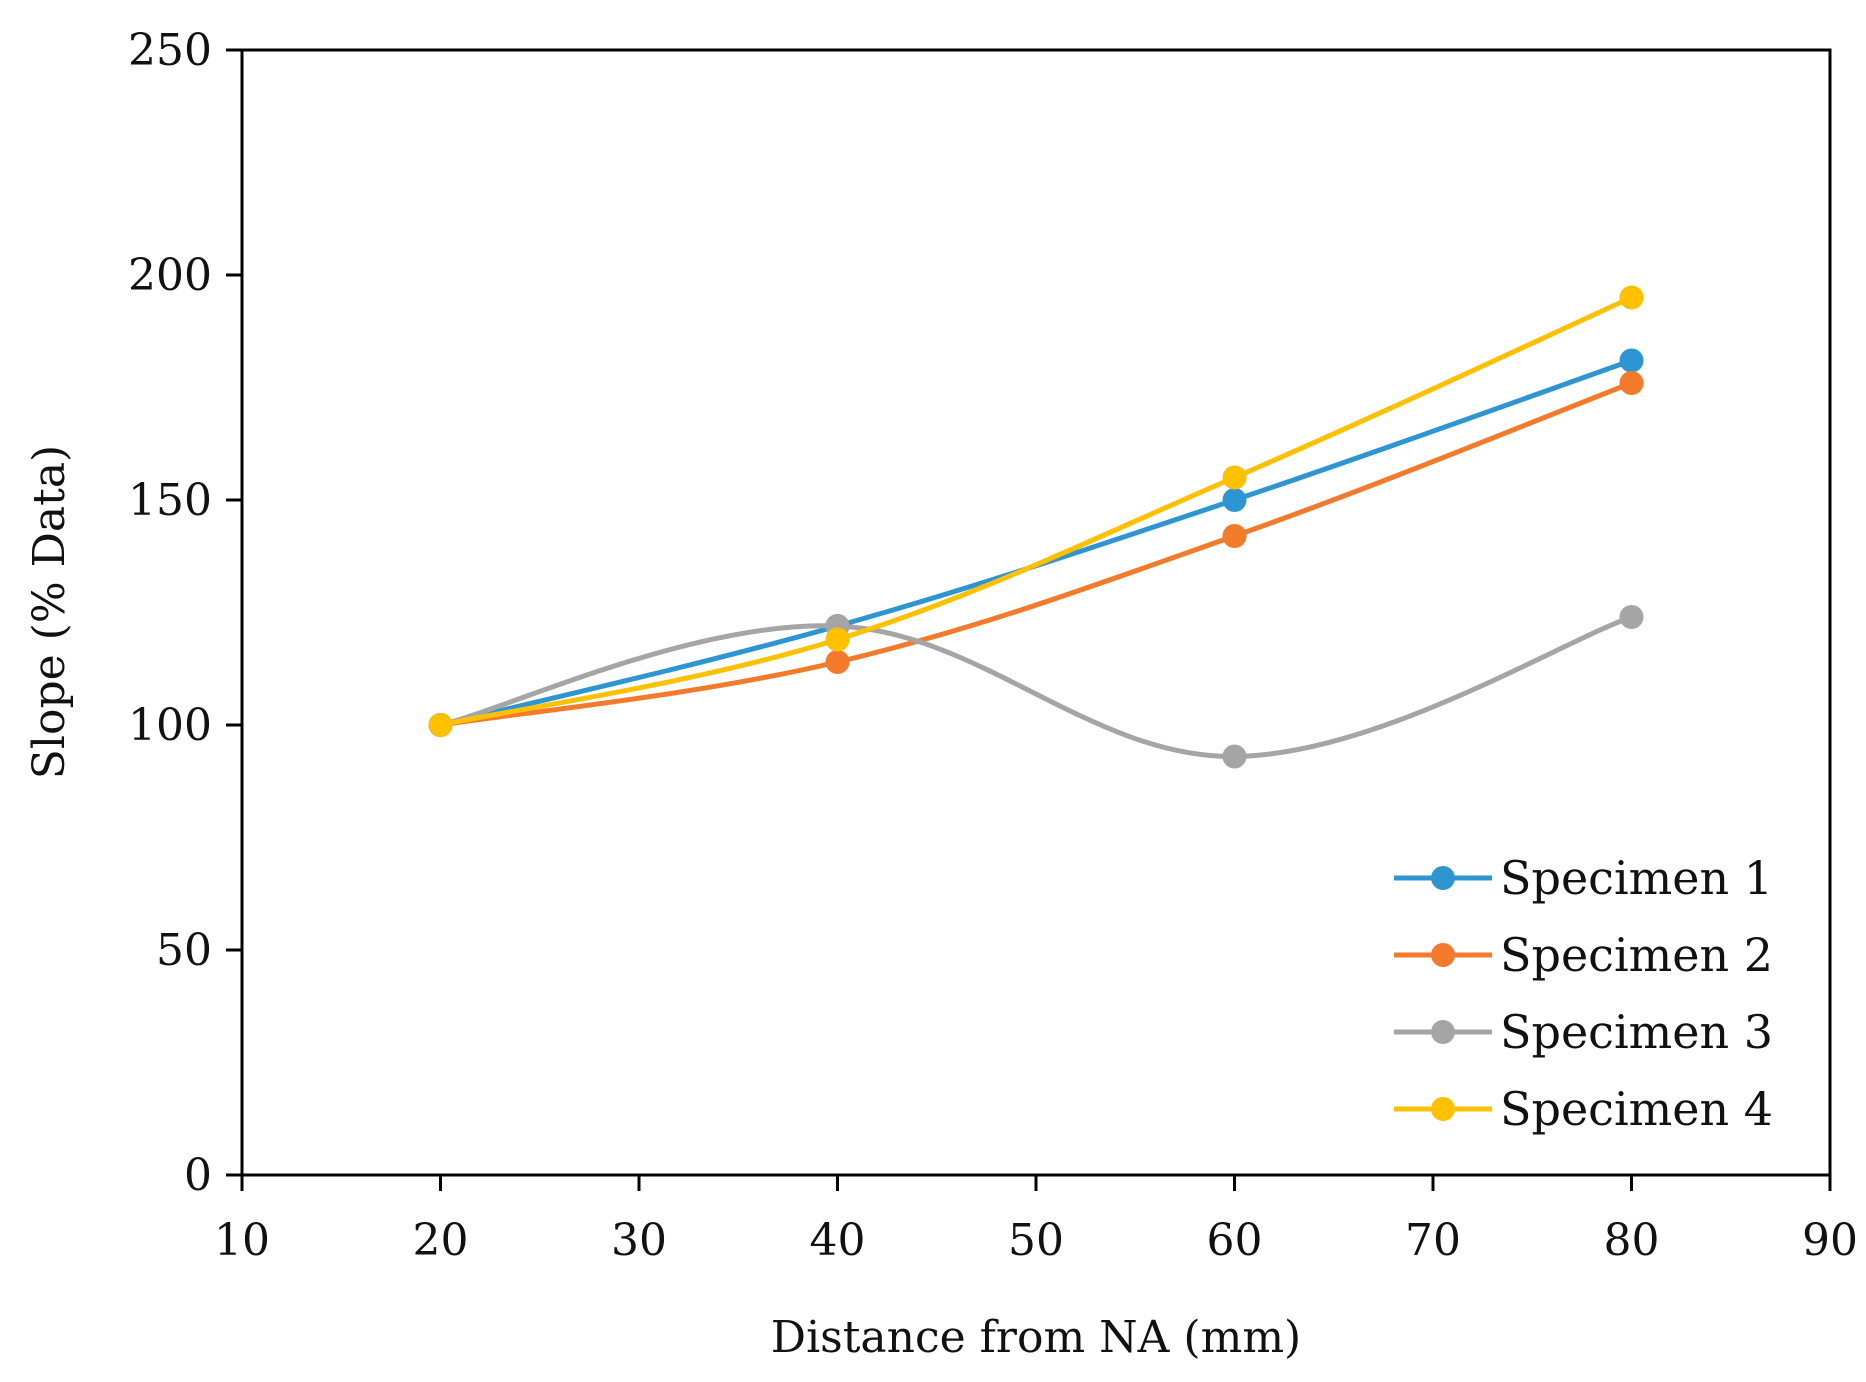 The image size is (1866, 1382). Describe the element at coordinates (170, 50) in the screenshot. I see `y-tick-label: 250` at that location.